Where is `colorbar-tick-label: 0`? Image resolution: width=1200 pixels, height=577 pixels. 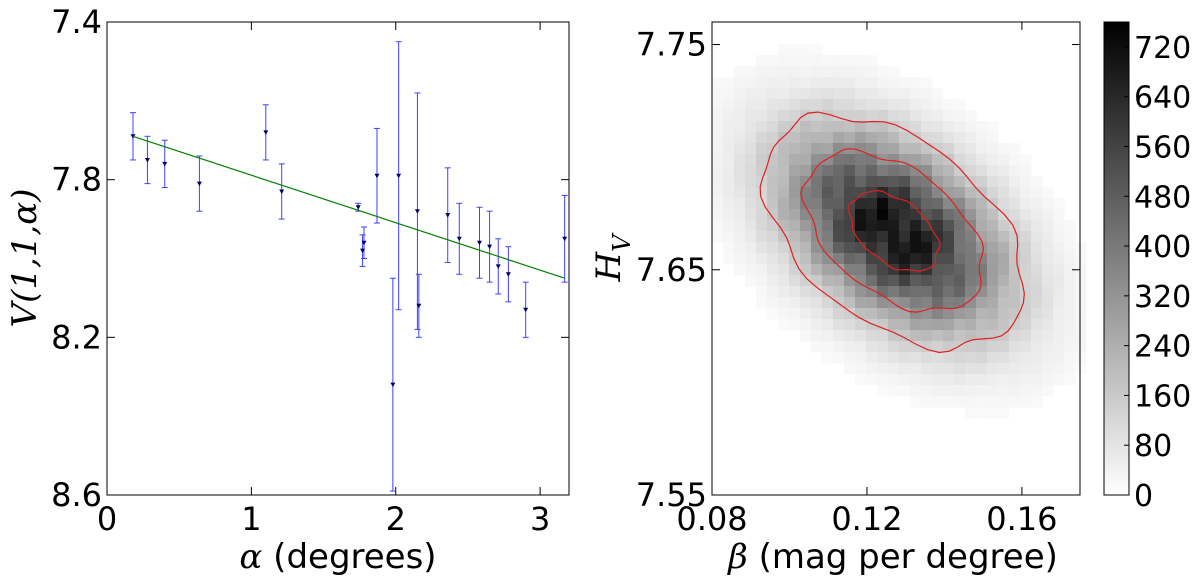
colorbar-tick-label: 0 is located at coordinates (1143, 496).